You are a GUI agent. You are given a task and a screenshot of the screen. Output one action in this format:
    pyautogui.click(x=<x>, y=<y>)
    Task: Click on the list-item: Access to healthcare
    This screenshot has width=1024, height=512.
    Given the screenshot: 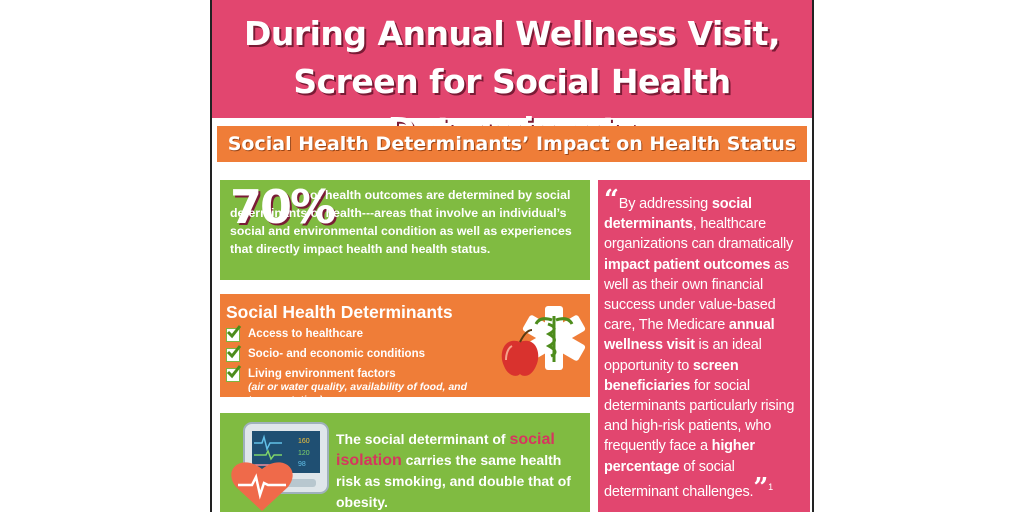 What is the action you would take?
    pyautogui.click(x=376, y=336)
    